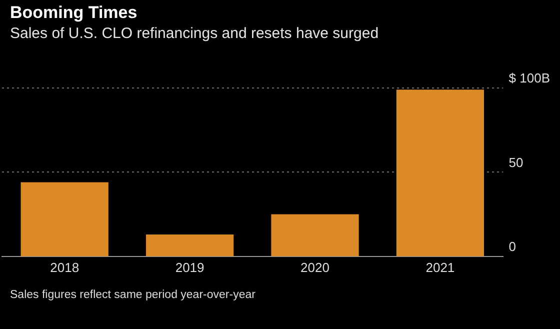  What do you see at coordinates (74, 13) in the screenshot?
I see `chart-title: Booming Times` at bounding box center [74, 13].